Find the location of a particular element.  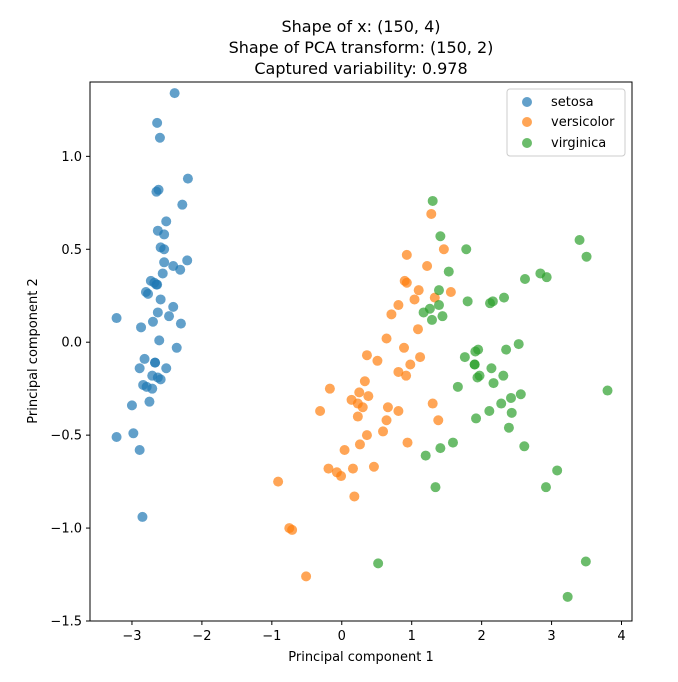

x-tick-label: 2 is located at coordinates (481, 636).